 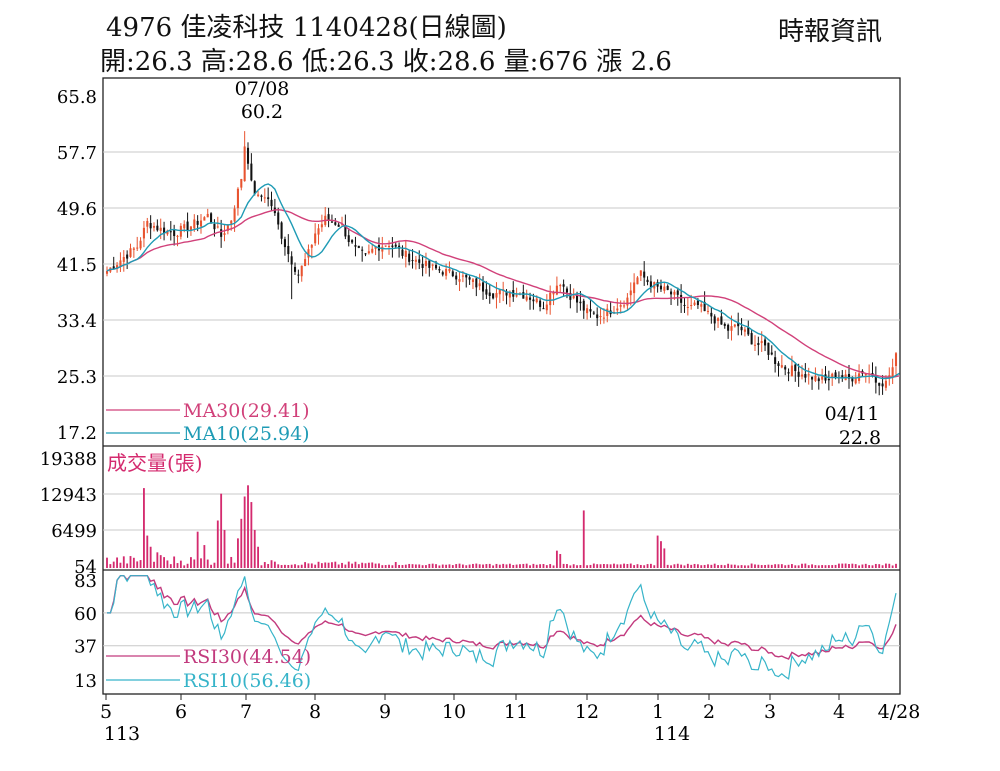 I want to click on rsi-panel: RSI30(44.54)RSI10(56.46), so click(x=501, y=633).